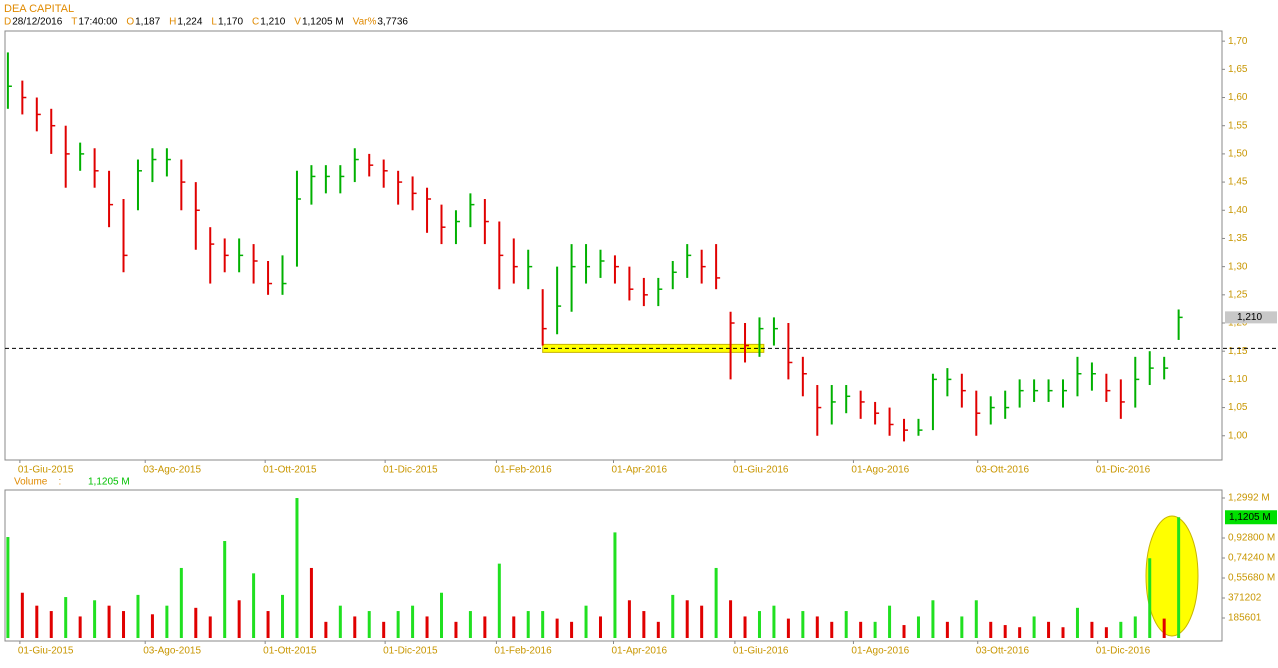  I want to click on last-volume-label: 1,1205 M, so click(1250, 517).